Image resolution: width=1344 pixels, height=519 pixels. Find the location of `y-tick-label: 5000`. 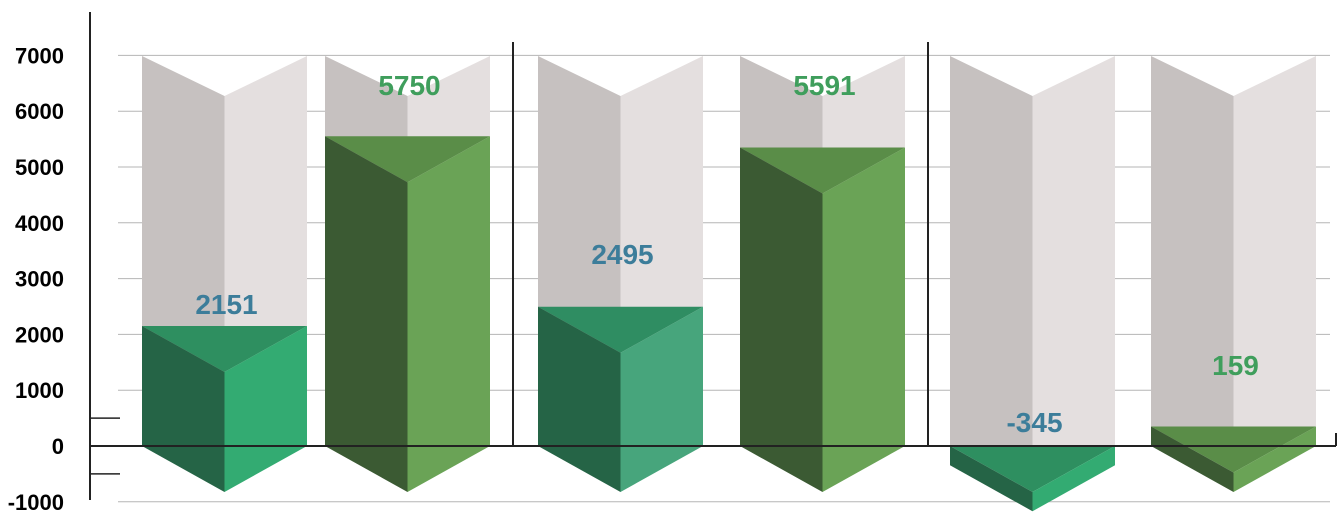

y-tick-label: 5000 is located at coordinates (39, 167).